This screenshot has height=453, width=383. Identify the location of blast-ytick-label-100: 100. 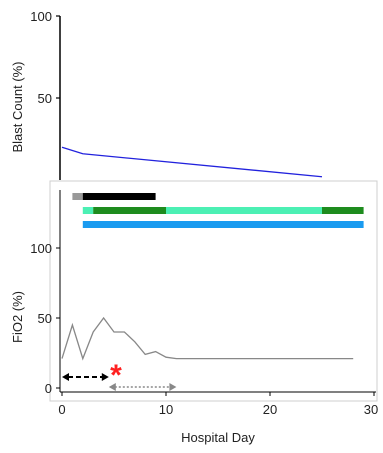
(41, 16).